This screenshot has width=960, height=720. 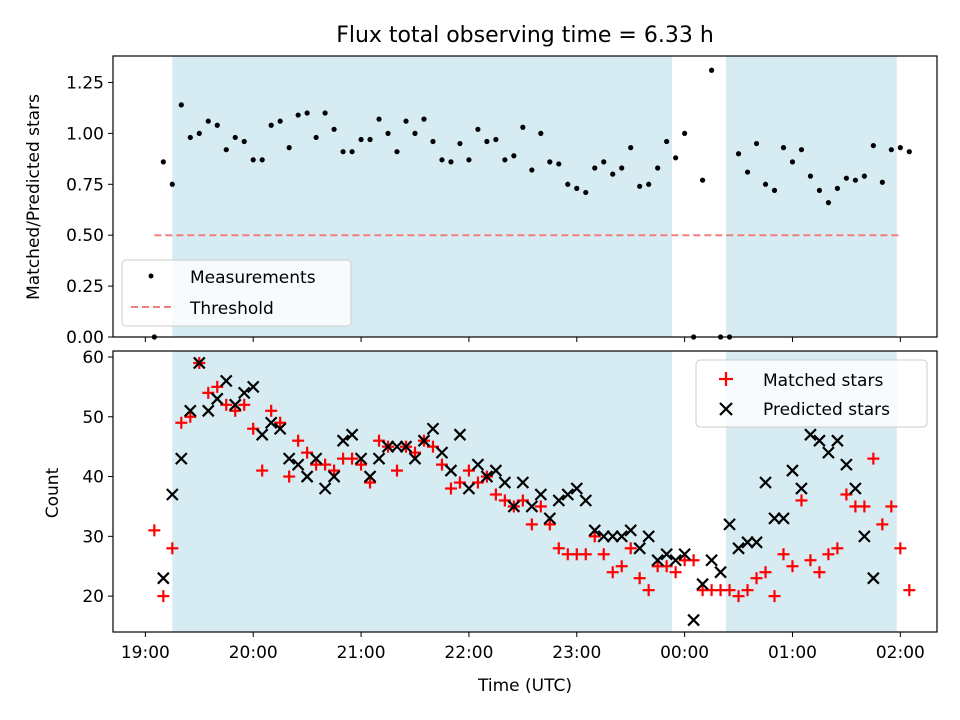 What do you see at coordinates (236, 293) in the screenshot?
I see `ratio-legend: Measurements Threshold` at bounding box center [236, 293].